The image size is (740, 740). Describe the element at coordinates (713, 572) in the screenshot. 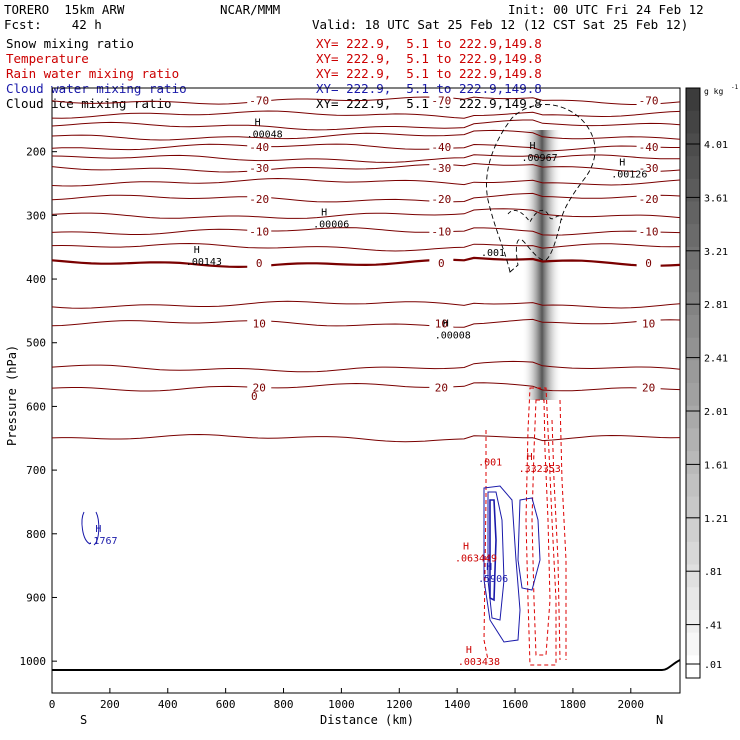

I see `colorbar-tick-label: .81` at that location.